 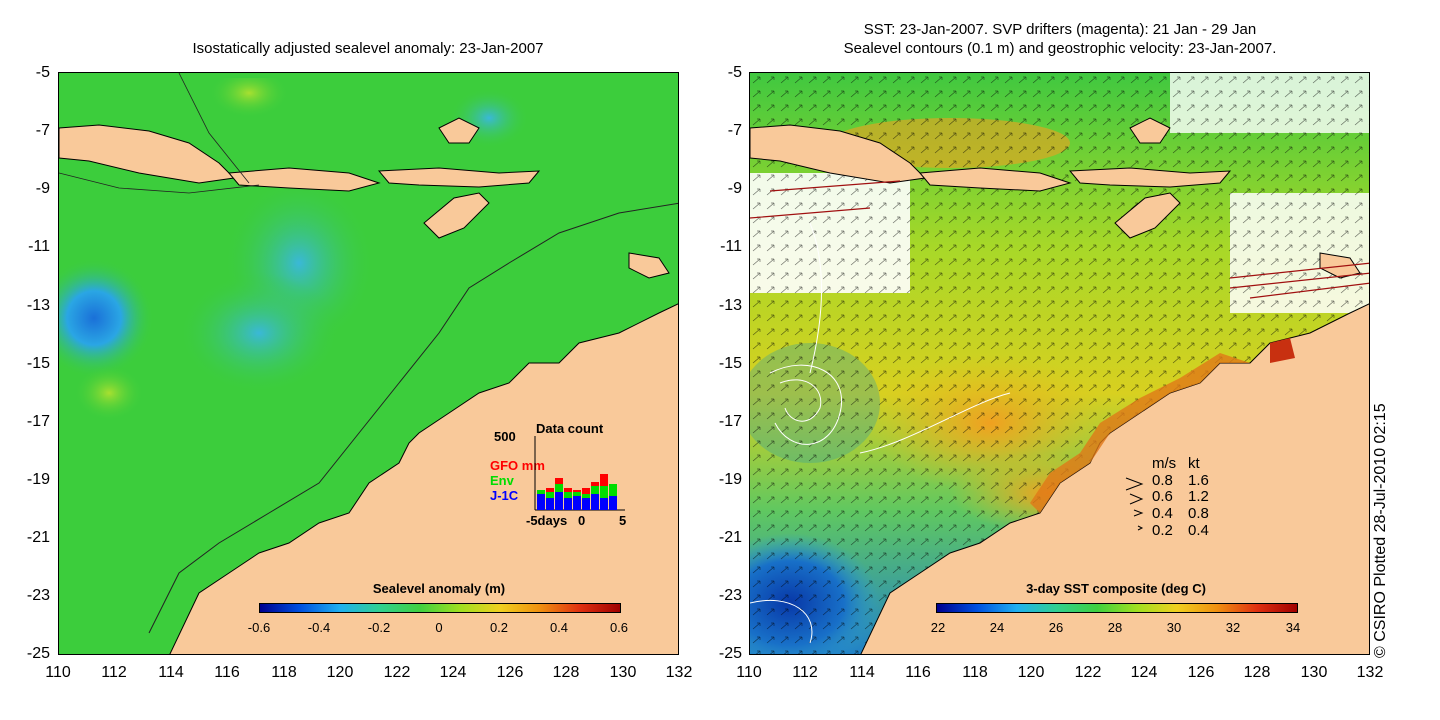 What do you see at coordinates (1380, 530) in the screenshot?
I see `plot-credit: © CSIRO Plotted 28-Jul-2010 02:15` at bounding box center [1380, 530].